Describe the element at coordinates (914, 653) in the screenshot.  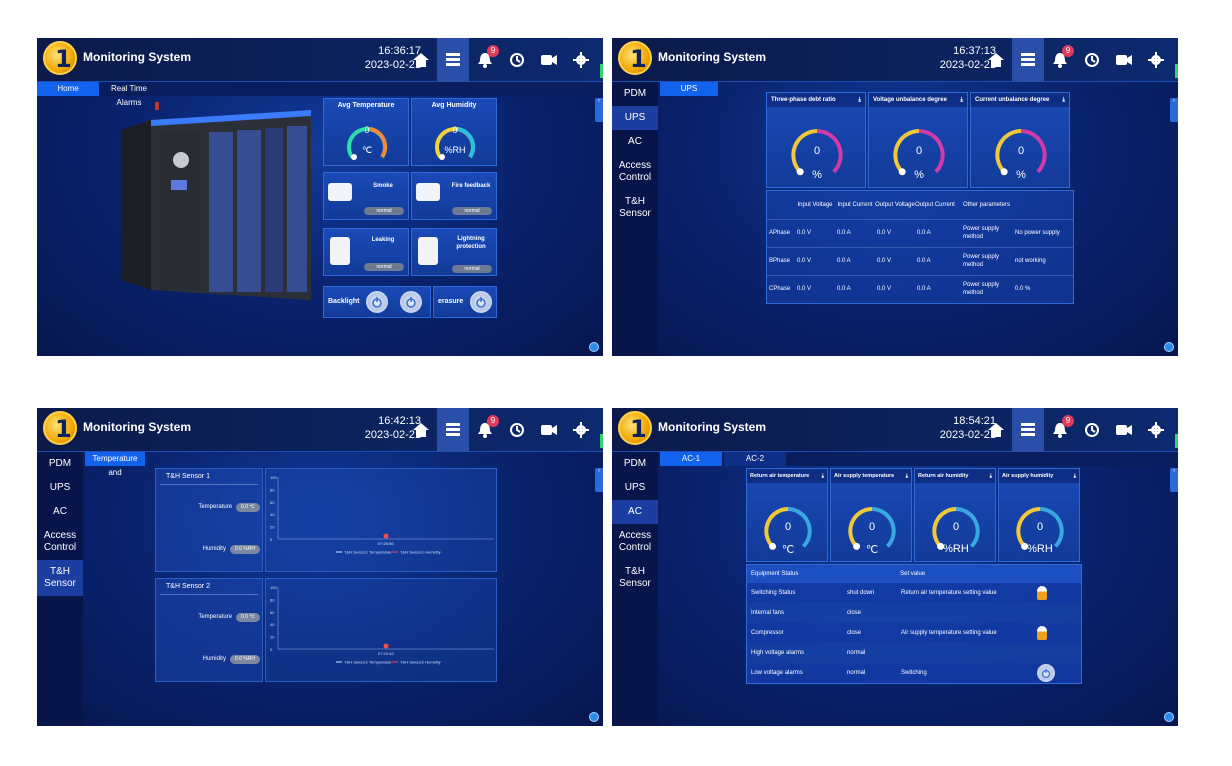
I see `table-row: High voltage alarms normal` at that location.